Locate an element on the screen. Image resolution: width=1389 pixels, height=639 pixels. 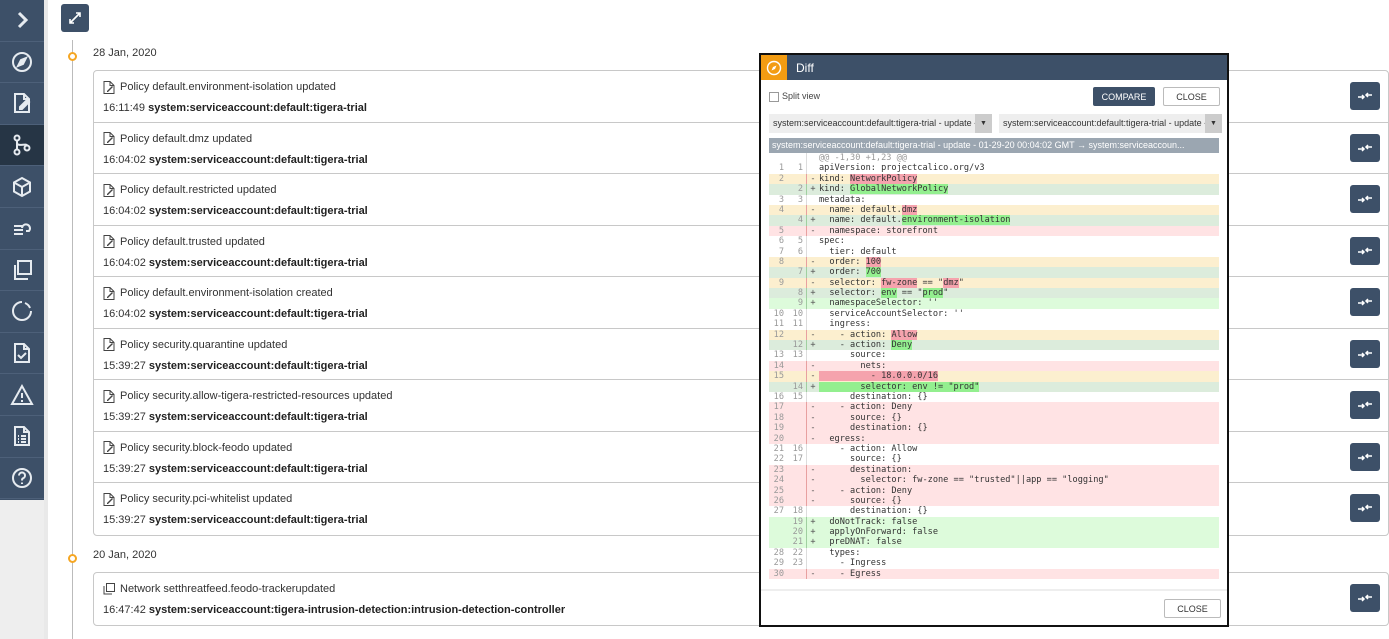
new-line-number: 2 is located at coordinates (797, 189).